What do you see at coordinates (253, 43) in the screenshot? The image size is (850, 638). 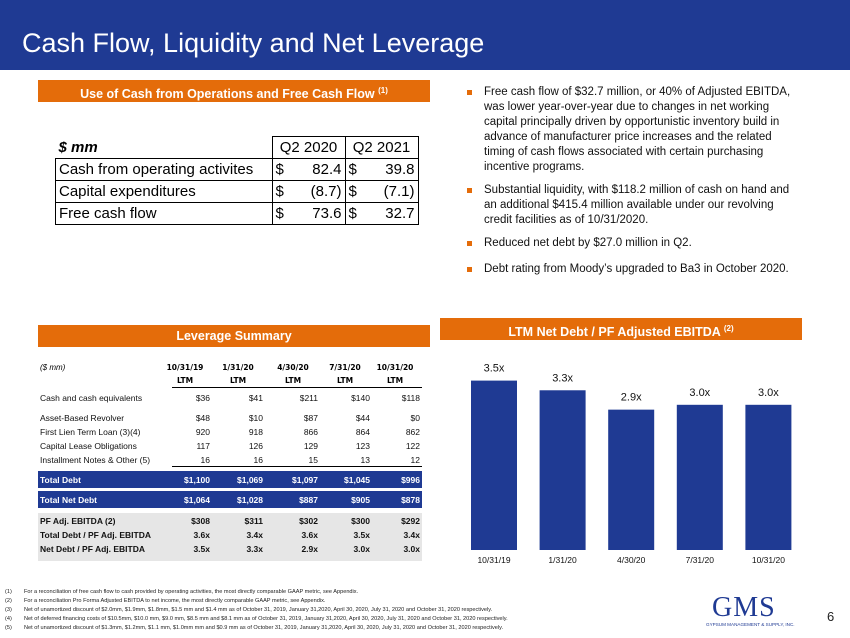 I see `slide-title: Cash Flow, Liquidity and Net Leverage` at bounding box center [253, 43].